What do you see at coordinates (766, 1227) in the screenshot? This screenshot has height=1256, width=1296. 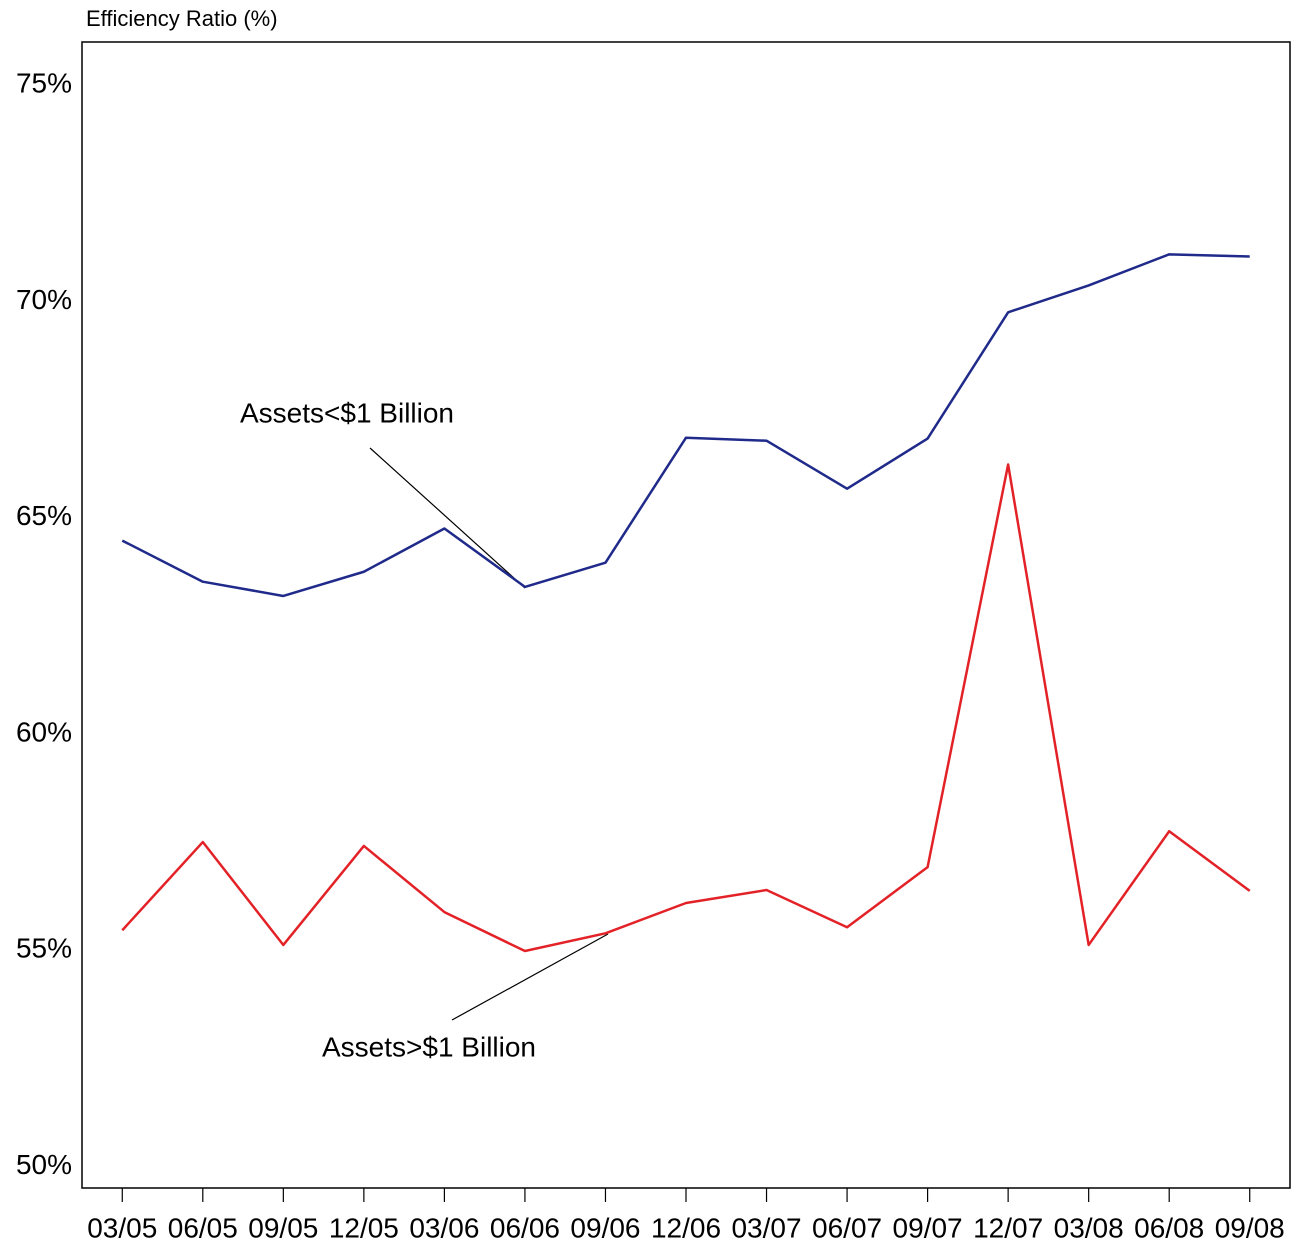 I see `x-tick-label: 03/07` at bounding box center [766, 1227].